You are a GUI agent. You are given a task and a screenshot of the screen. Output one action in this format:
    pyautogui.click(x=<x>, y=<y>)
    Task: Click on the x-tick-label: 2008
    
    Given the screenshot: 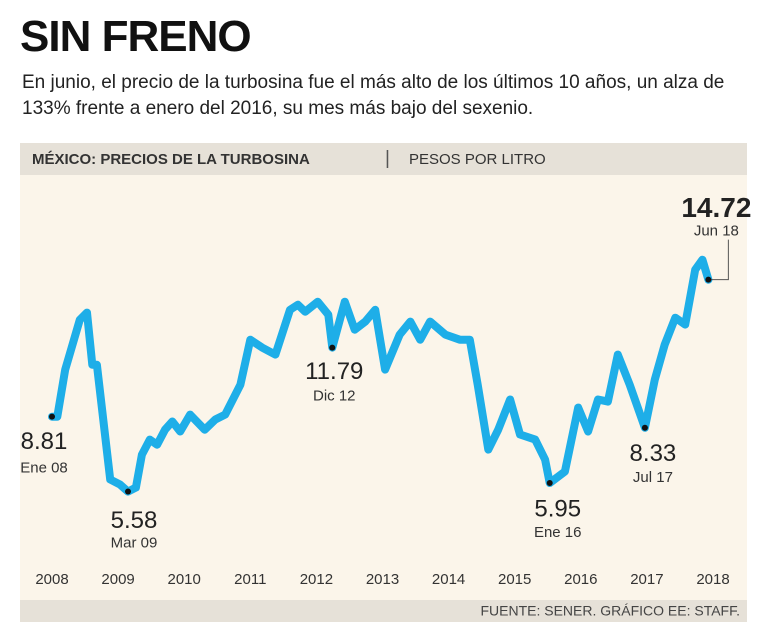 What is the action you would take?
    pyautogui.click(x=51, y=579)
    